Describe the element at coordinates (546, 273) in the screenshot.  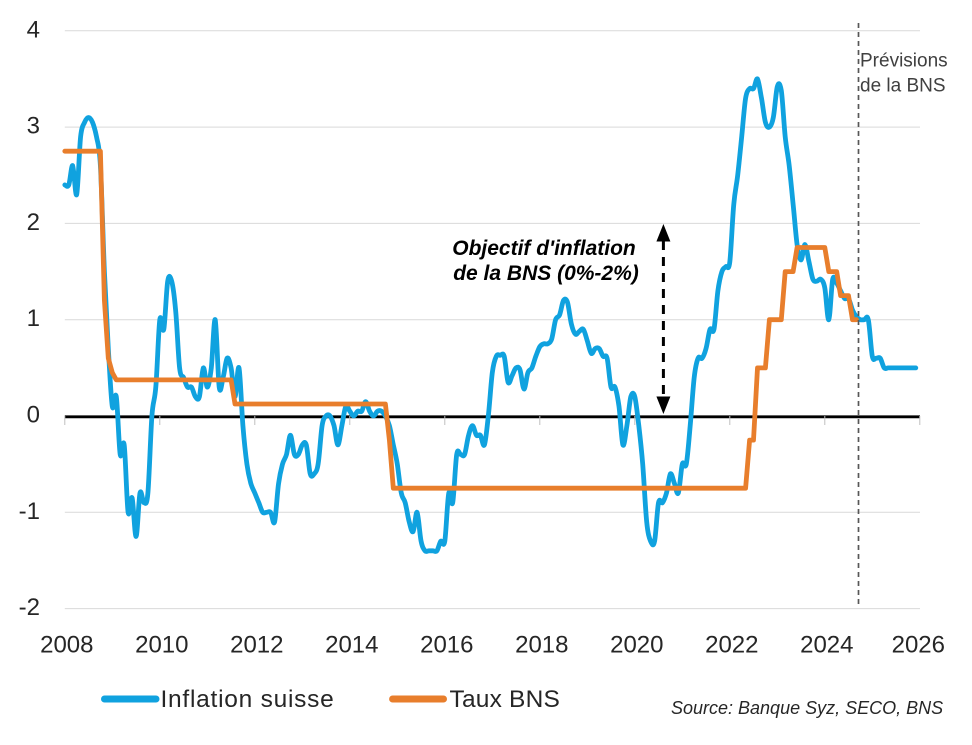
I see `svg-text: de la BNS (0%-2%)` at that location.